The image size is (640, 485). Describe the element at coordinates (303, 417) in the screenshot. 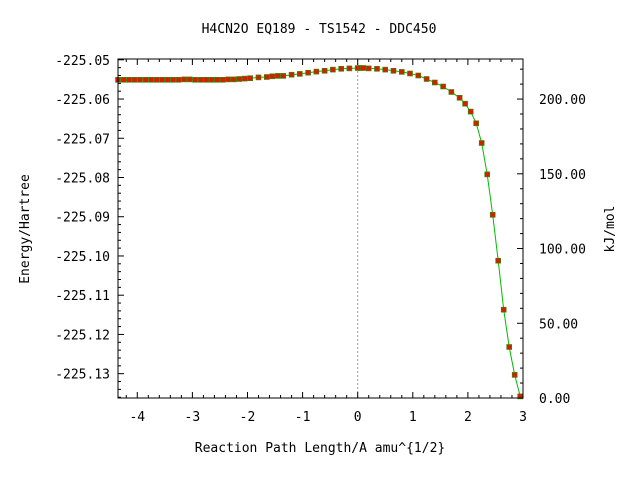

I see `x-tick-label: -1` at that location.